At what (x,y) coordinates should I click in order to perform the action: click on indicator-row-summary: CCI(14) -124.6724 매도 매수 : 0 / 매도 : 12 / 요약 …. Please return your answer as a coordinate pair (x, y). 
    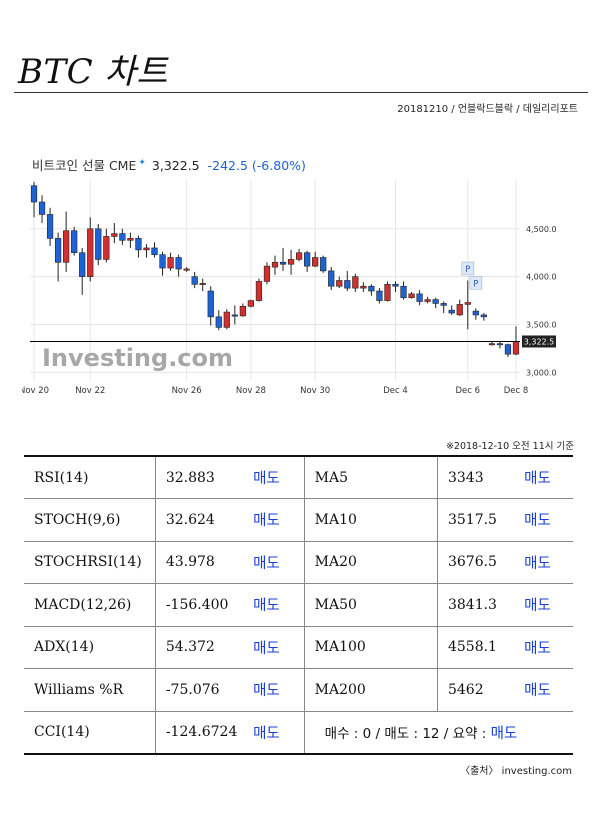
    Looking at the image, I should click on (298, 732).